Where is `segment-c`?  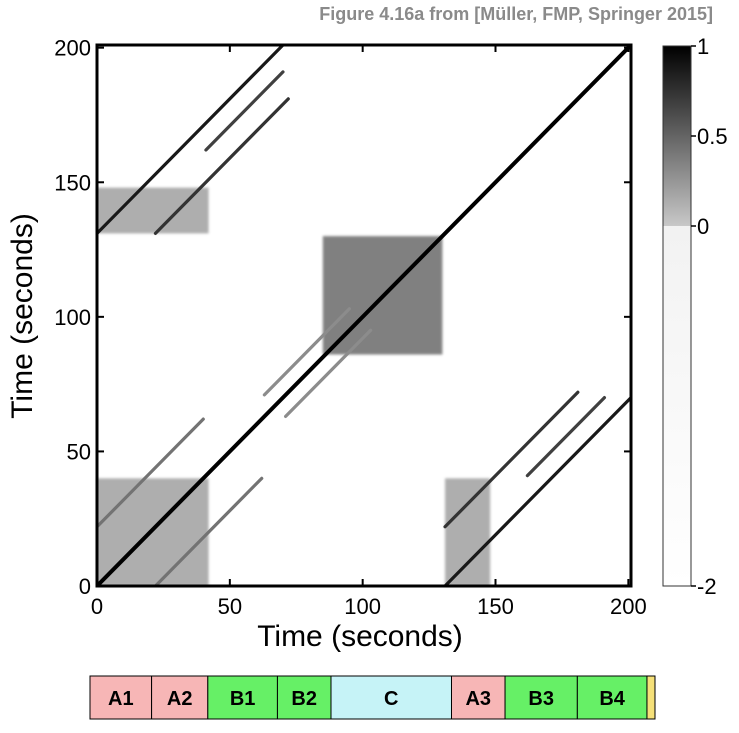 segment-c is located at coordinates (391, 697).